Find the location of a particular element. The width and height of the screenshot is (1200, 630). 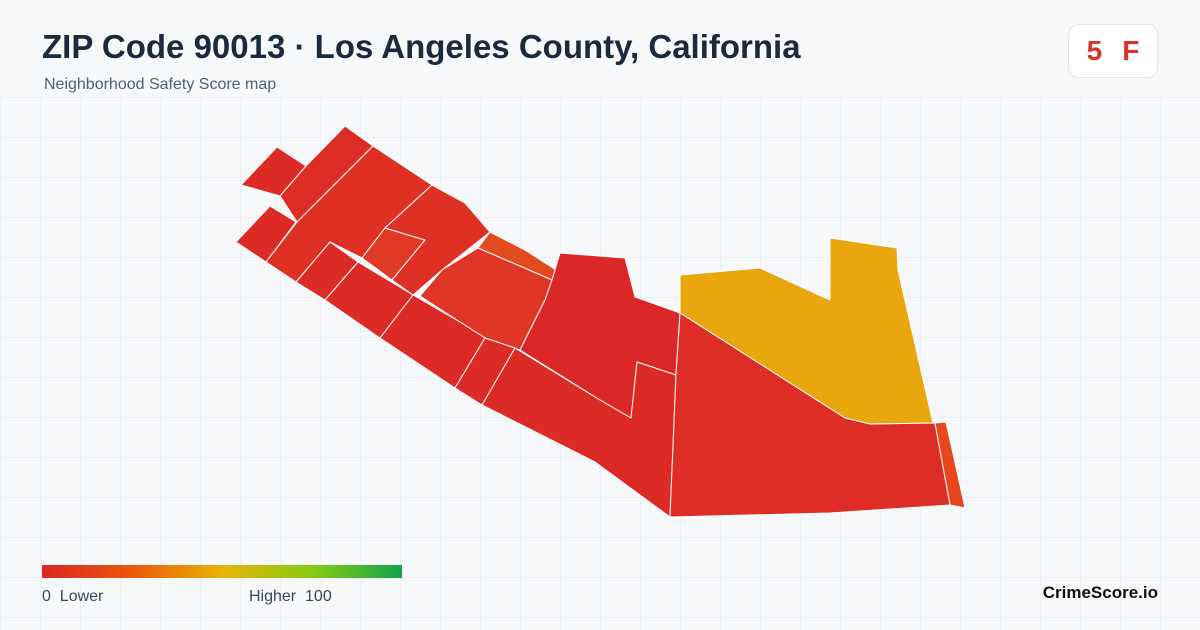

legend-low: 0 Lower is located at coordinates (72, 597).